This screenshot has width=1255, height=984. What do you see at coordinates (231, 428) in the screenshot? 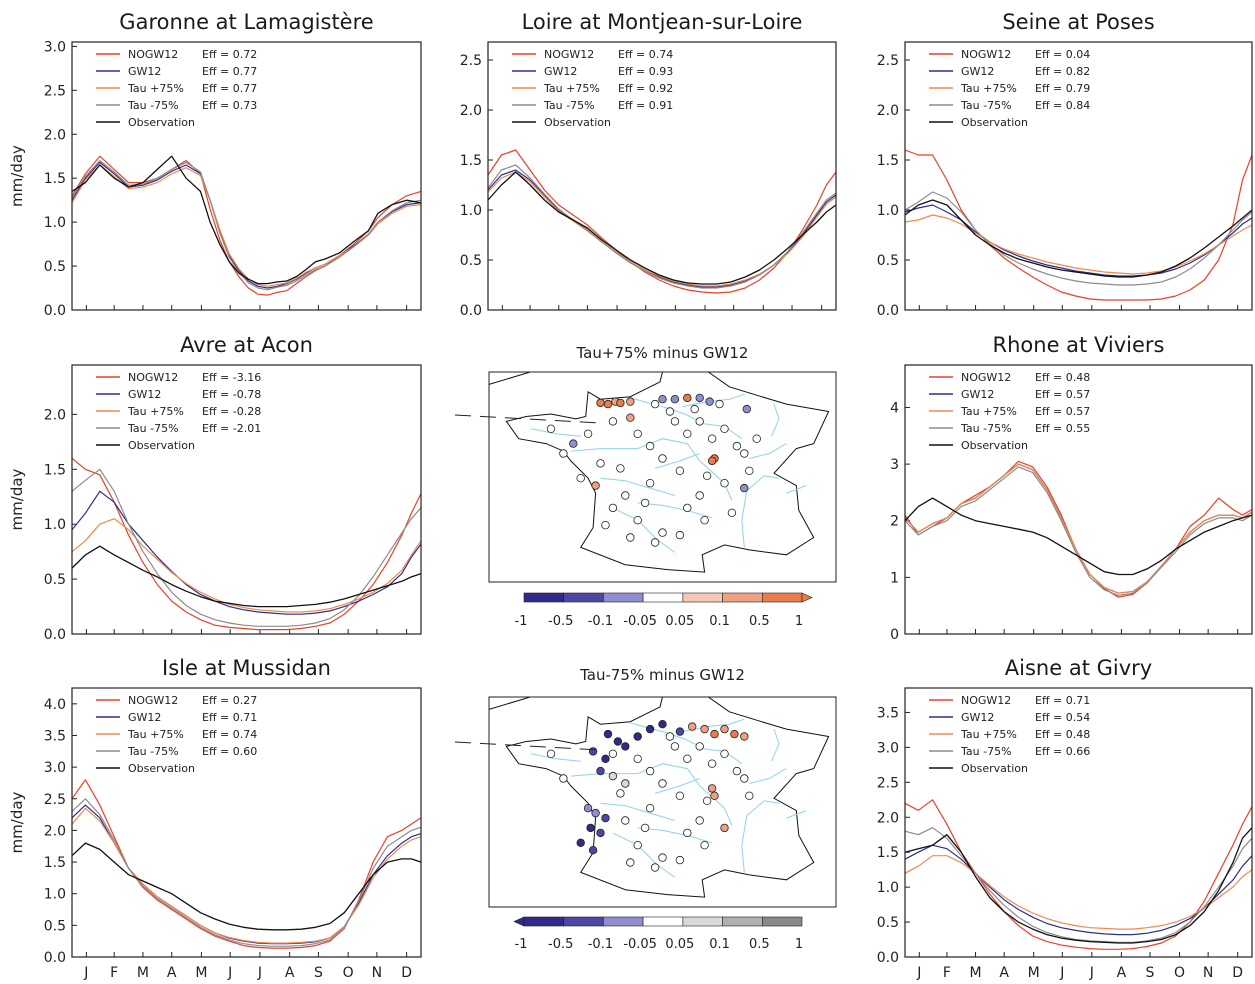
I see `legend-eff: Eff = -2.01` at bounding box center [231, 428].